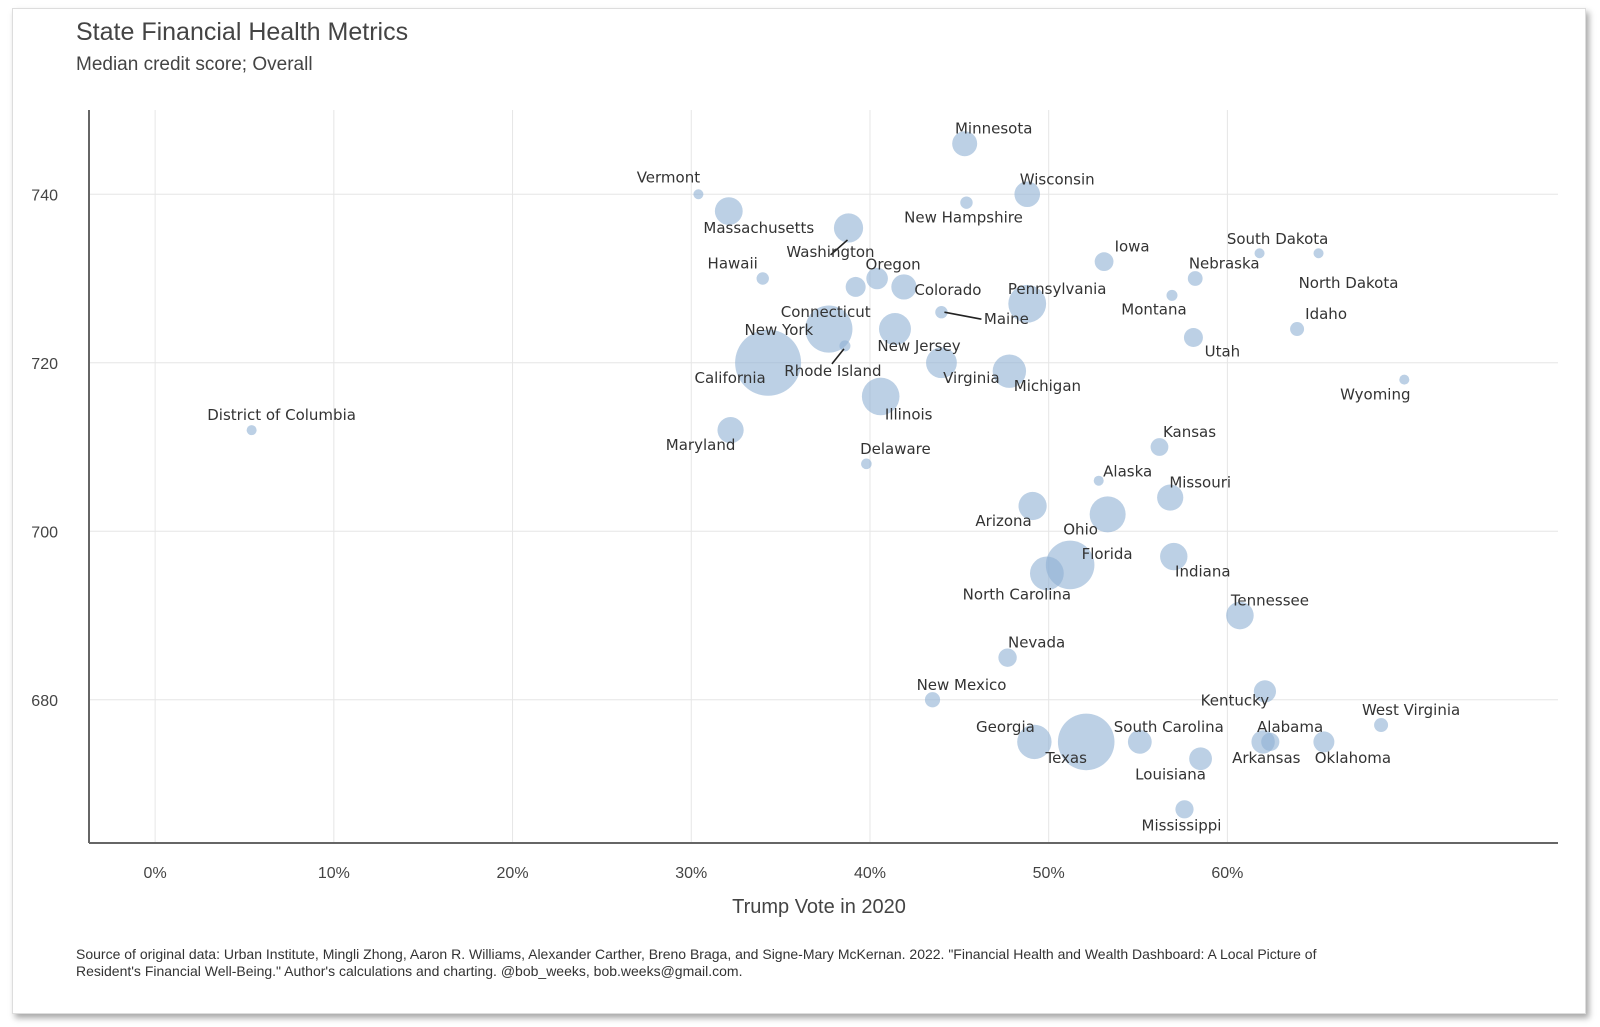  Describe the element at coordinates (1381, 725) in the screenshot. I see `bubble-west-virginia` at that location.